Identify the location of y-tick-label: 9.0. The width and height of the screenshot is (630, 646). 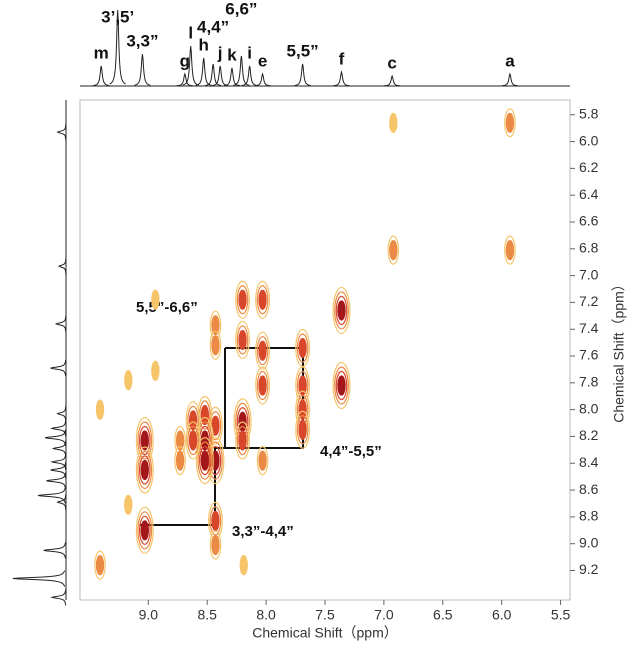
(589, 542).